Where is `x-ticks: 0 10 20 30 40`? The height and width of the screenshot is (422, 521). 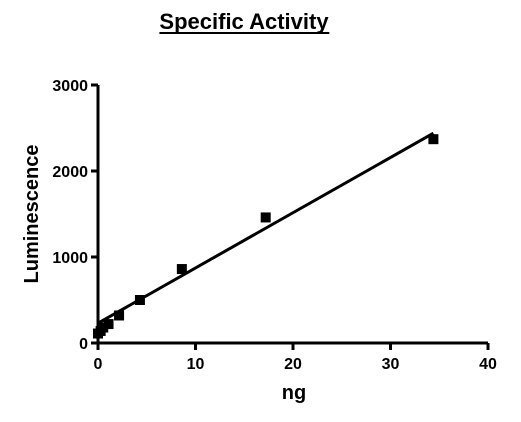
x-ticks: 0 10 20 30 40 is located at coordinates (295, 358).